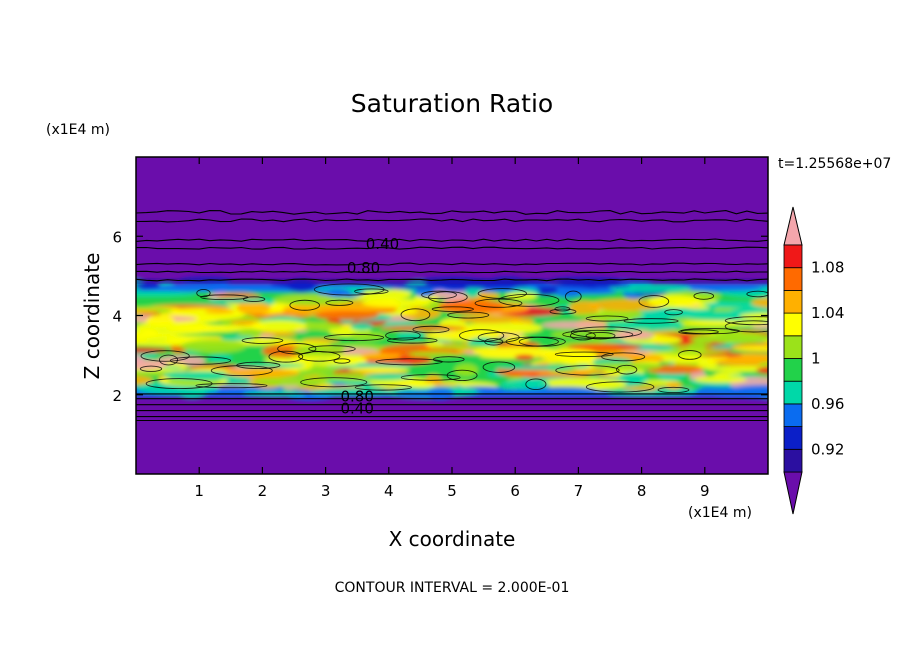 The width and height of the screenshot is (904, 654). Describe the element at coordinates (834, 164) in the screenshot. I see `time-label: t=1.25568e+07` at that location.